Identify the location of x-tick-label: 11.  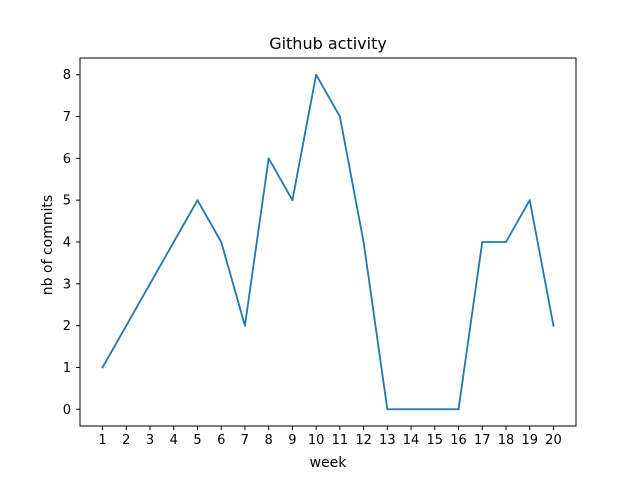
(340, 440).